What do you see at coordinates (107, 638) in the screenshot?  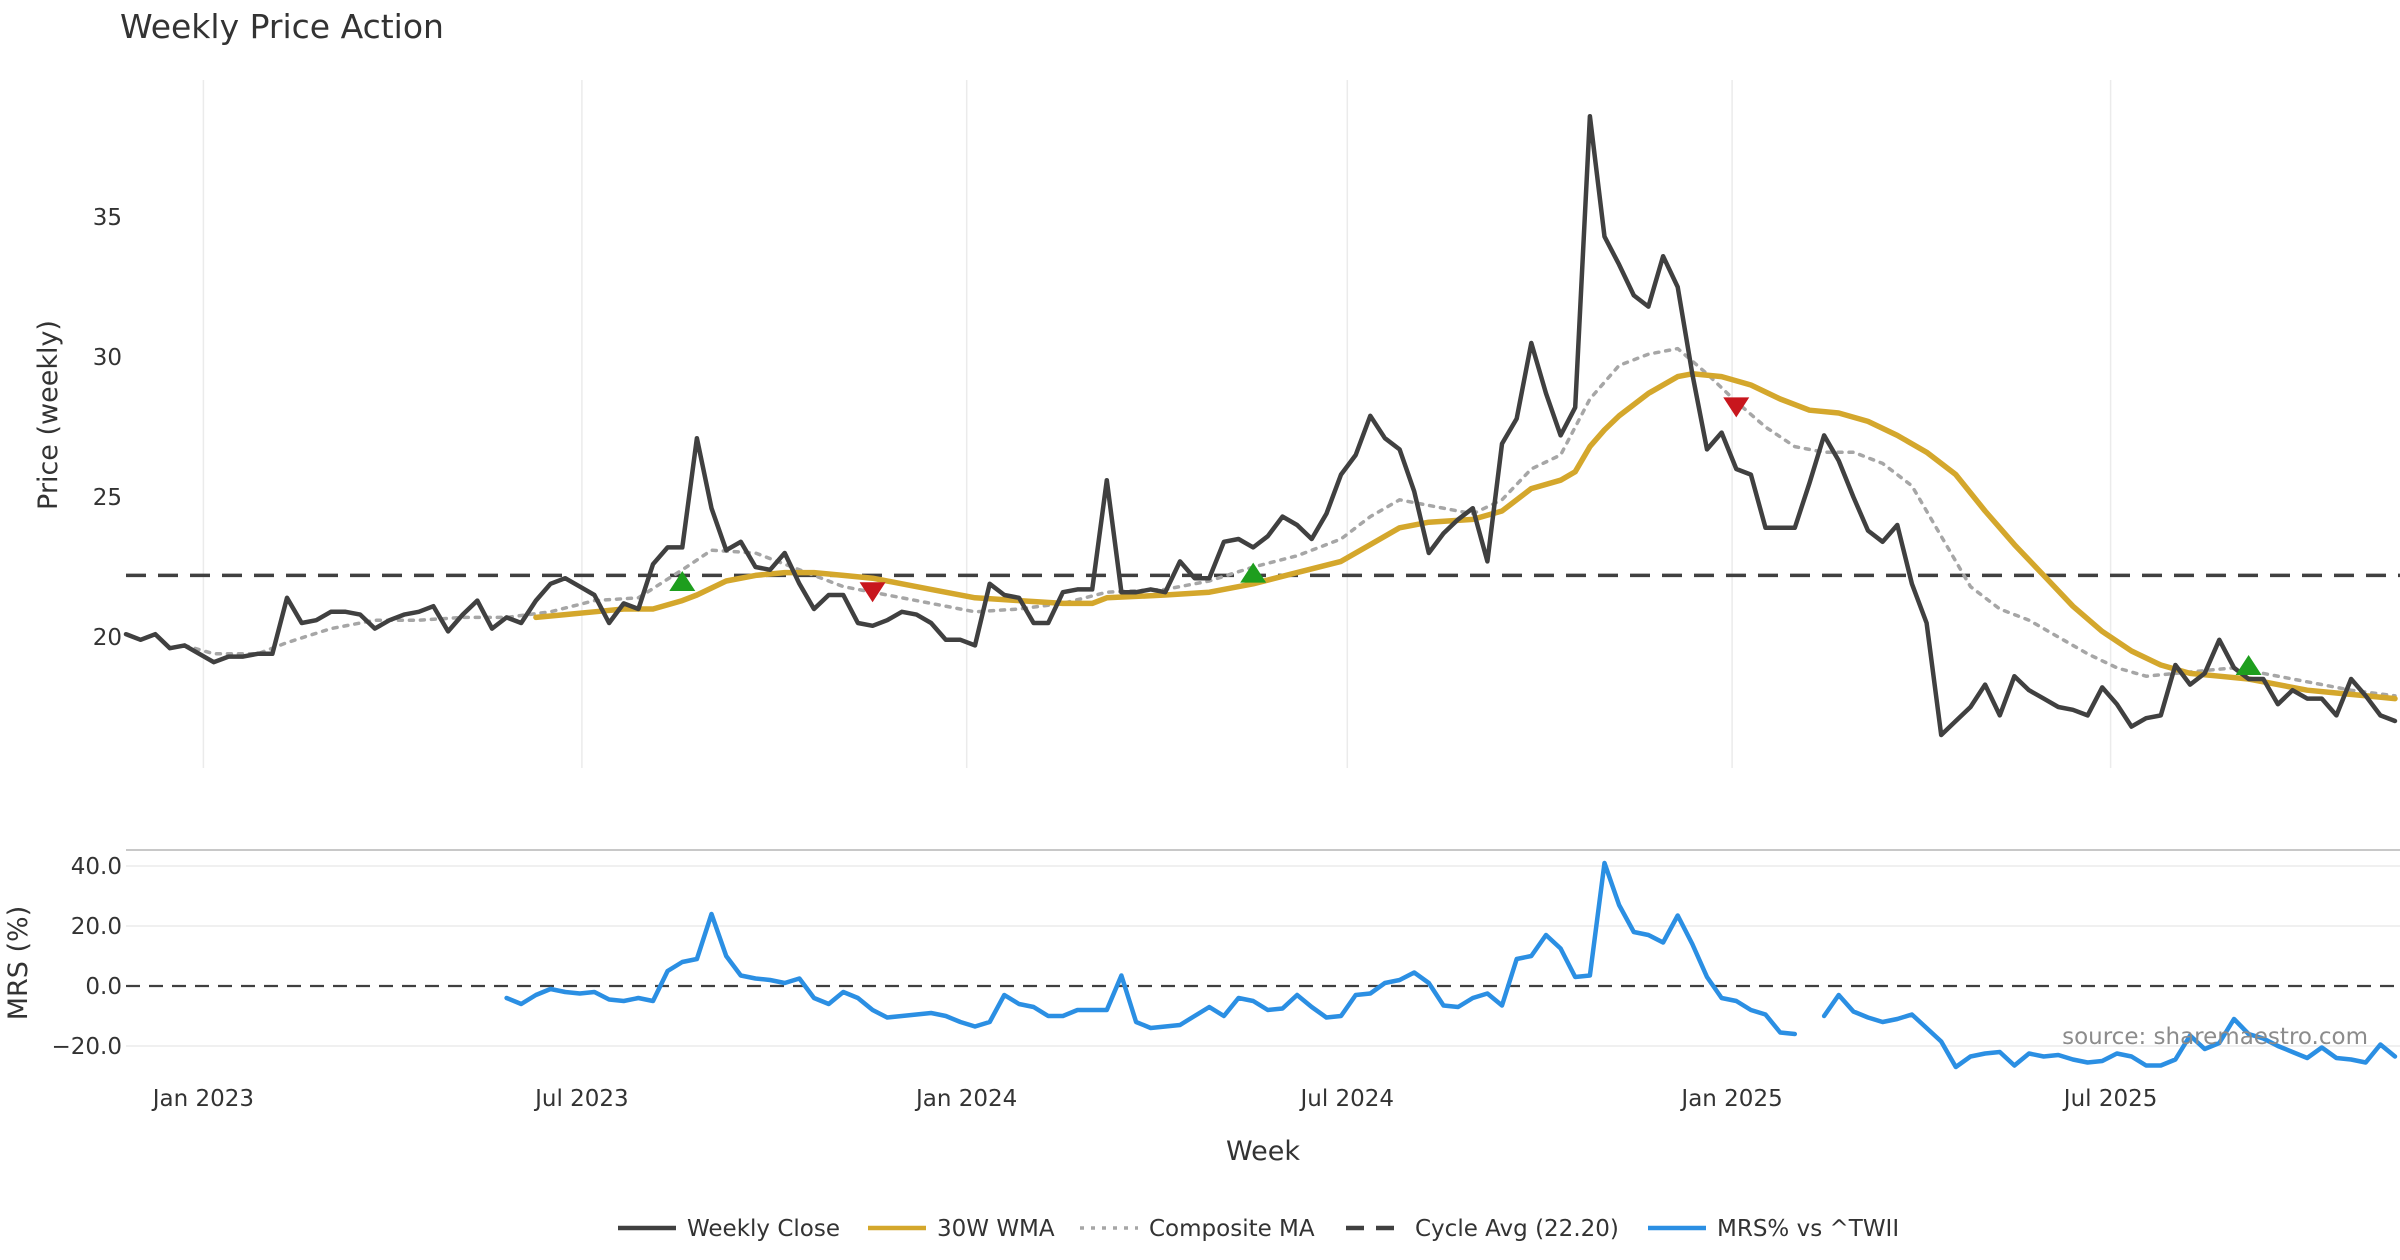 I see `price-y-tick-label: 20` at bounding box center [107, 638].